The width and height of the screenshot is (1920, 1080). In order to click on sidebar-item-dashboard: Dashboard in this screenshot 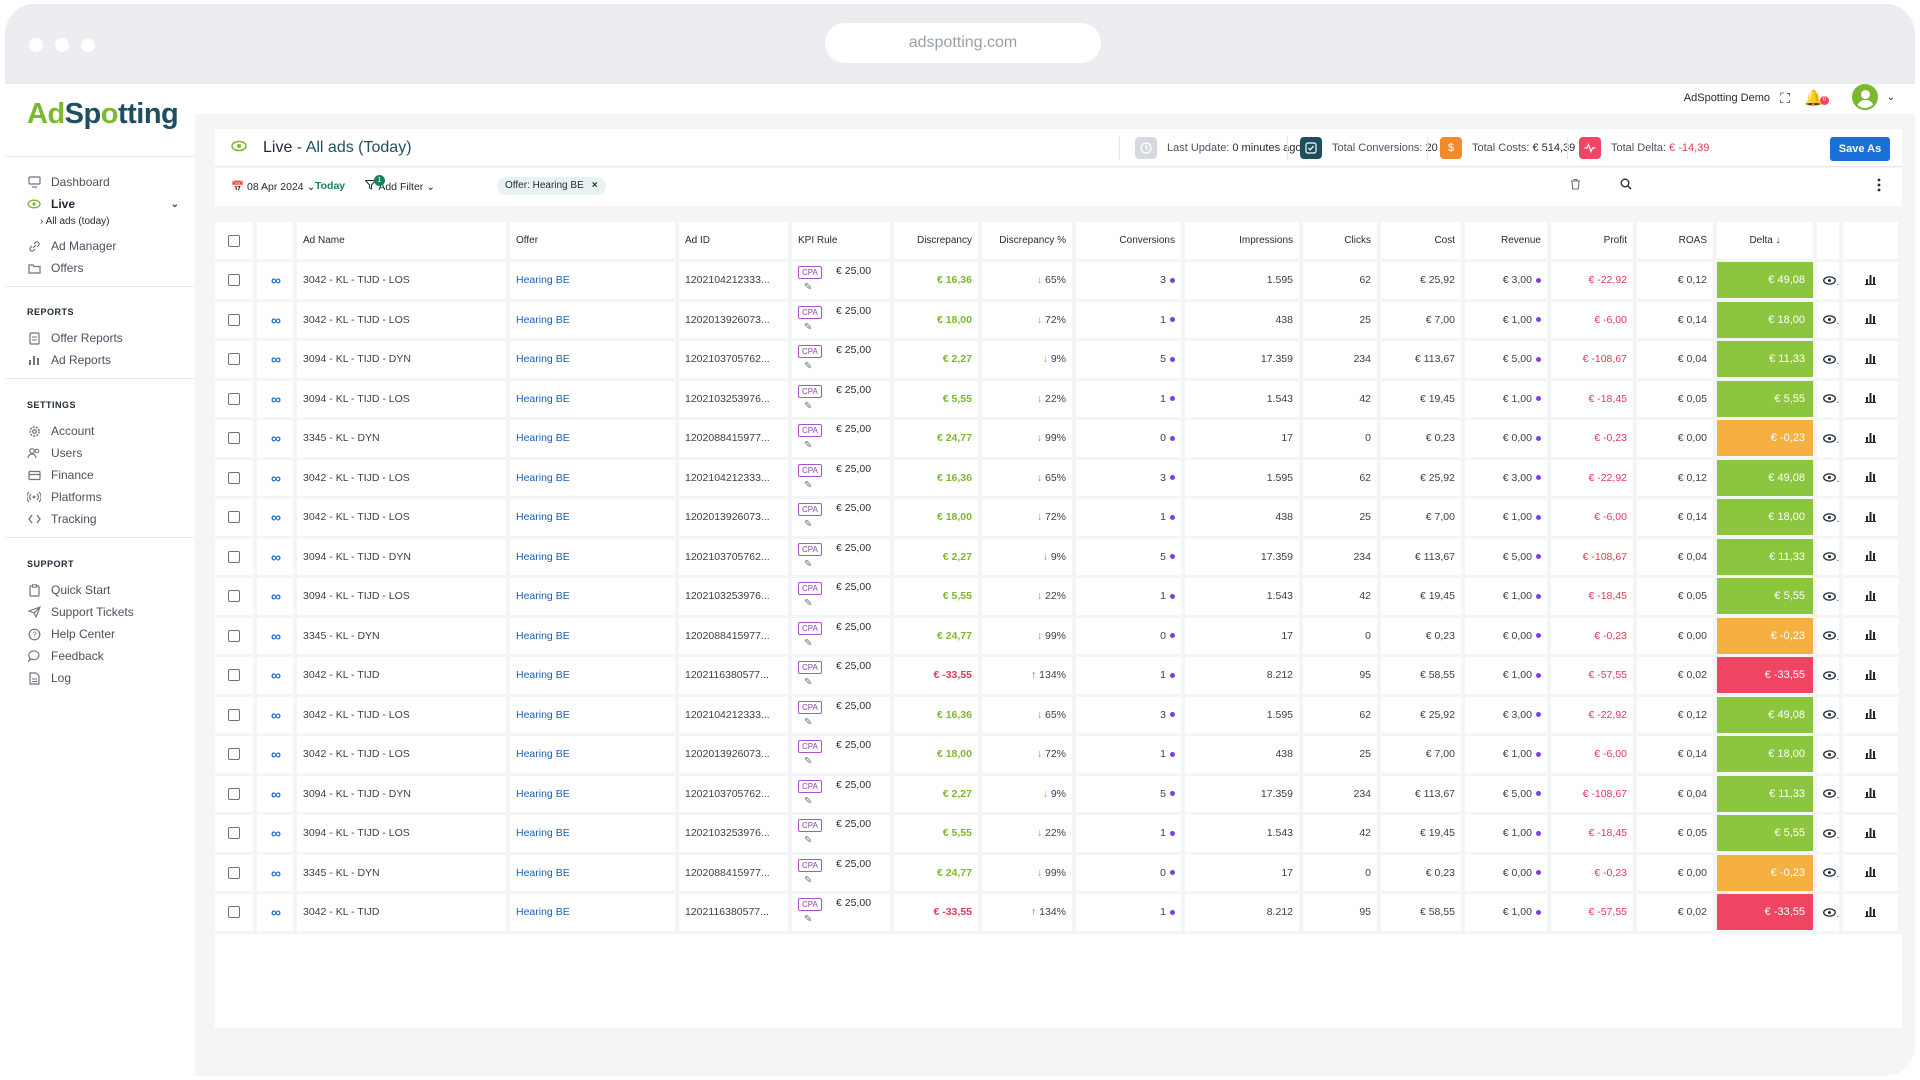, I will do `click(107, 182)`.